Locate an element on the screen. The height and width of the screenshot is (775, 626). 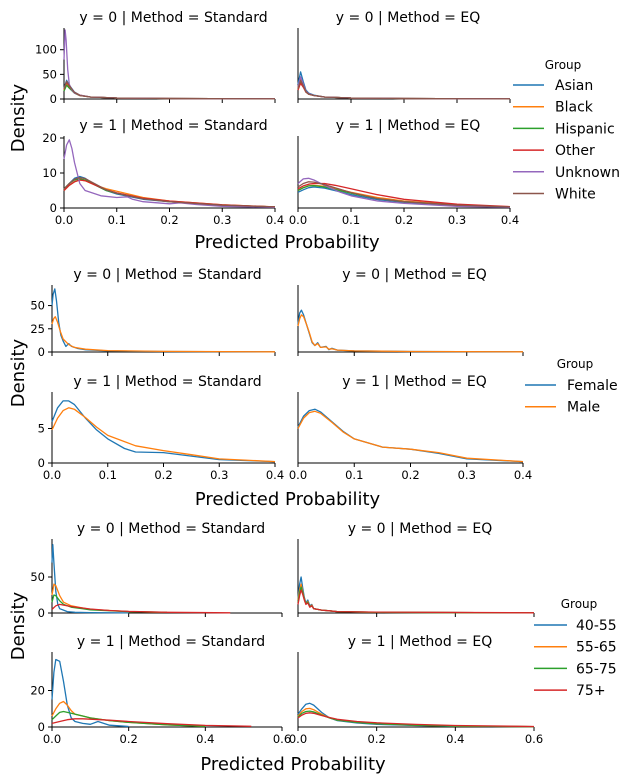
legend-label: Asian is located at coordinates (574, 86).